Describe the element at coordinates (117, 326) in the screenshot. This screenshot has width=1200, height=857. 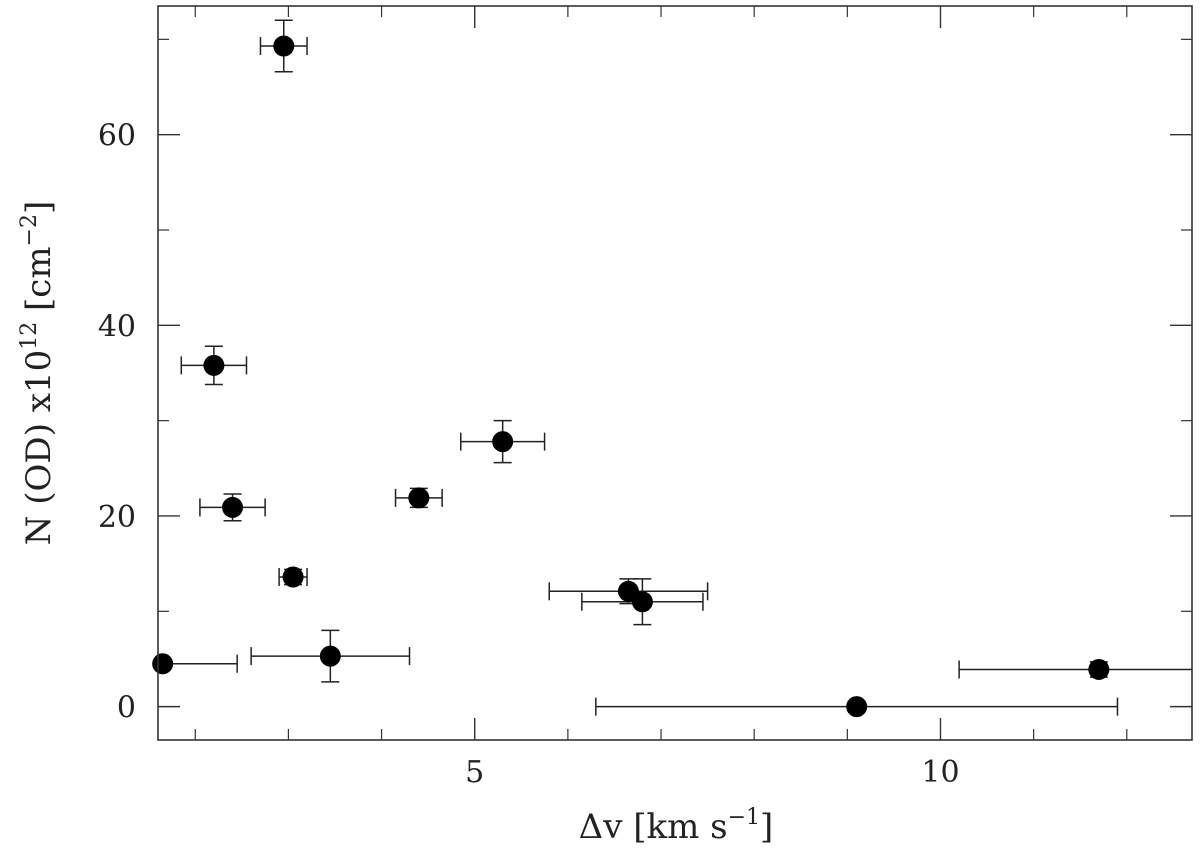
I see `y-tick-label: 40` at that location.